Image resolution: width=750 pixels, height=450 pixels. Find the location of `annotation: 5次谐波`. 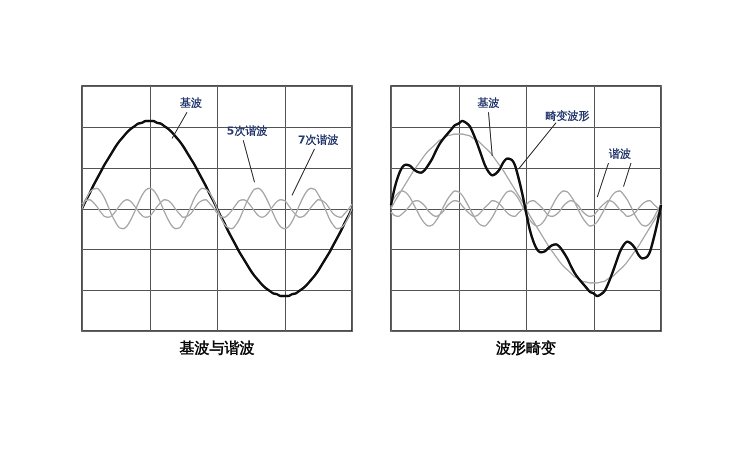

annotation: 5次谐波 is located at coordinates (247, 131).